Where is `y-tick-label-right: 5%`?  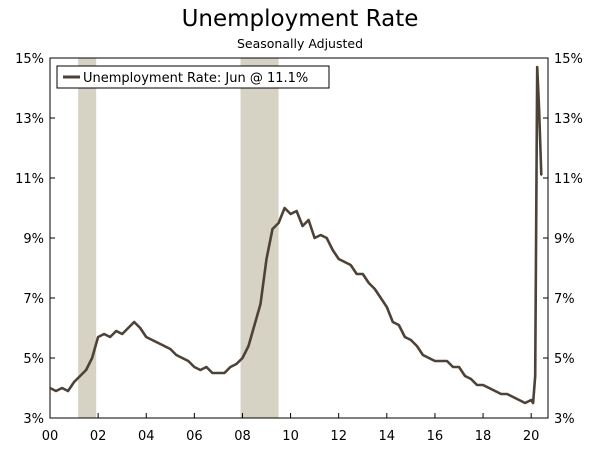 y-tick-label-right: 5% is located at coordinates (564, 359).